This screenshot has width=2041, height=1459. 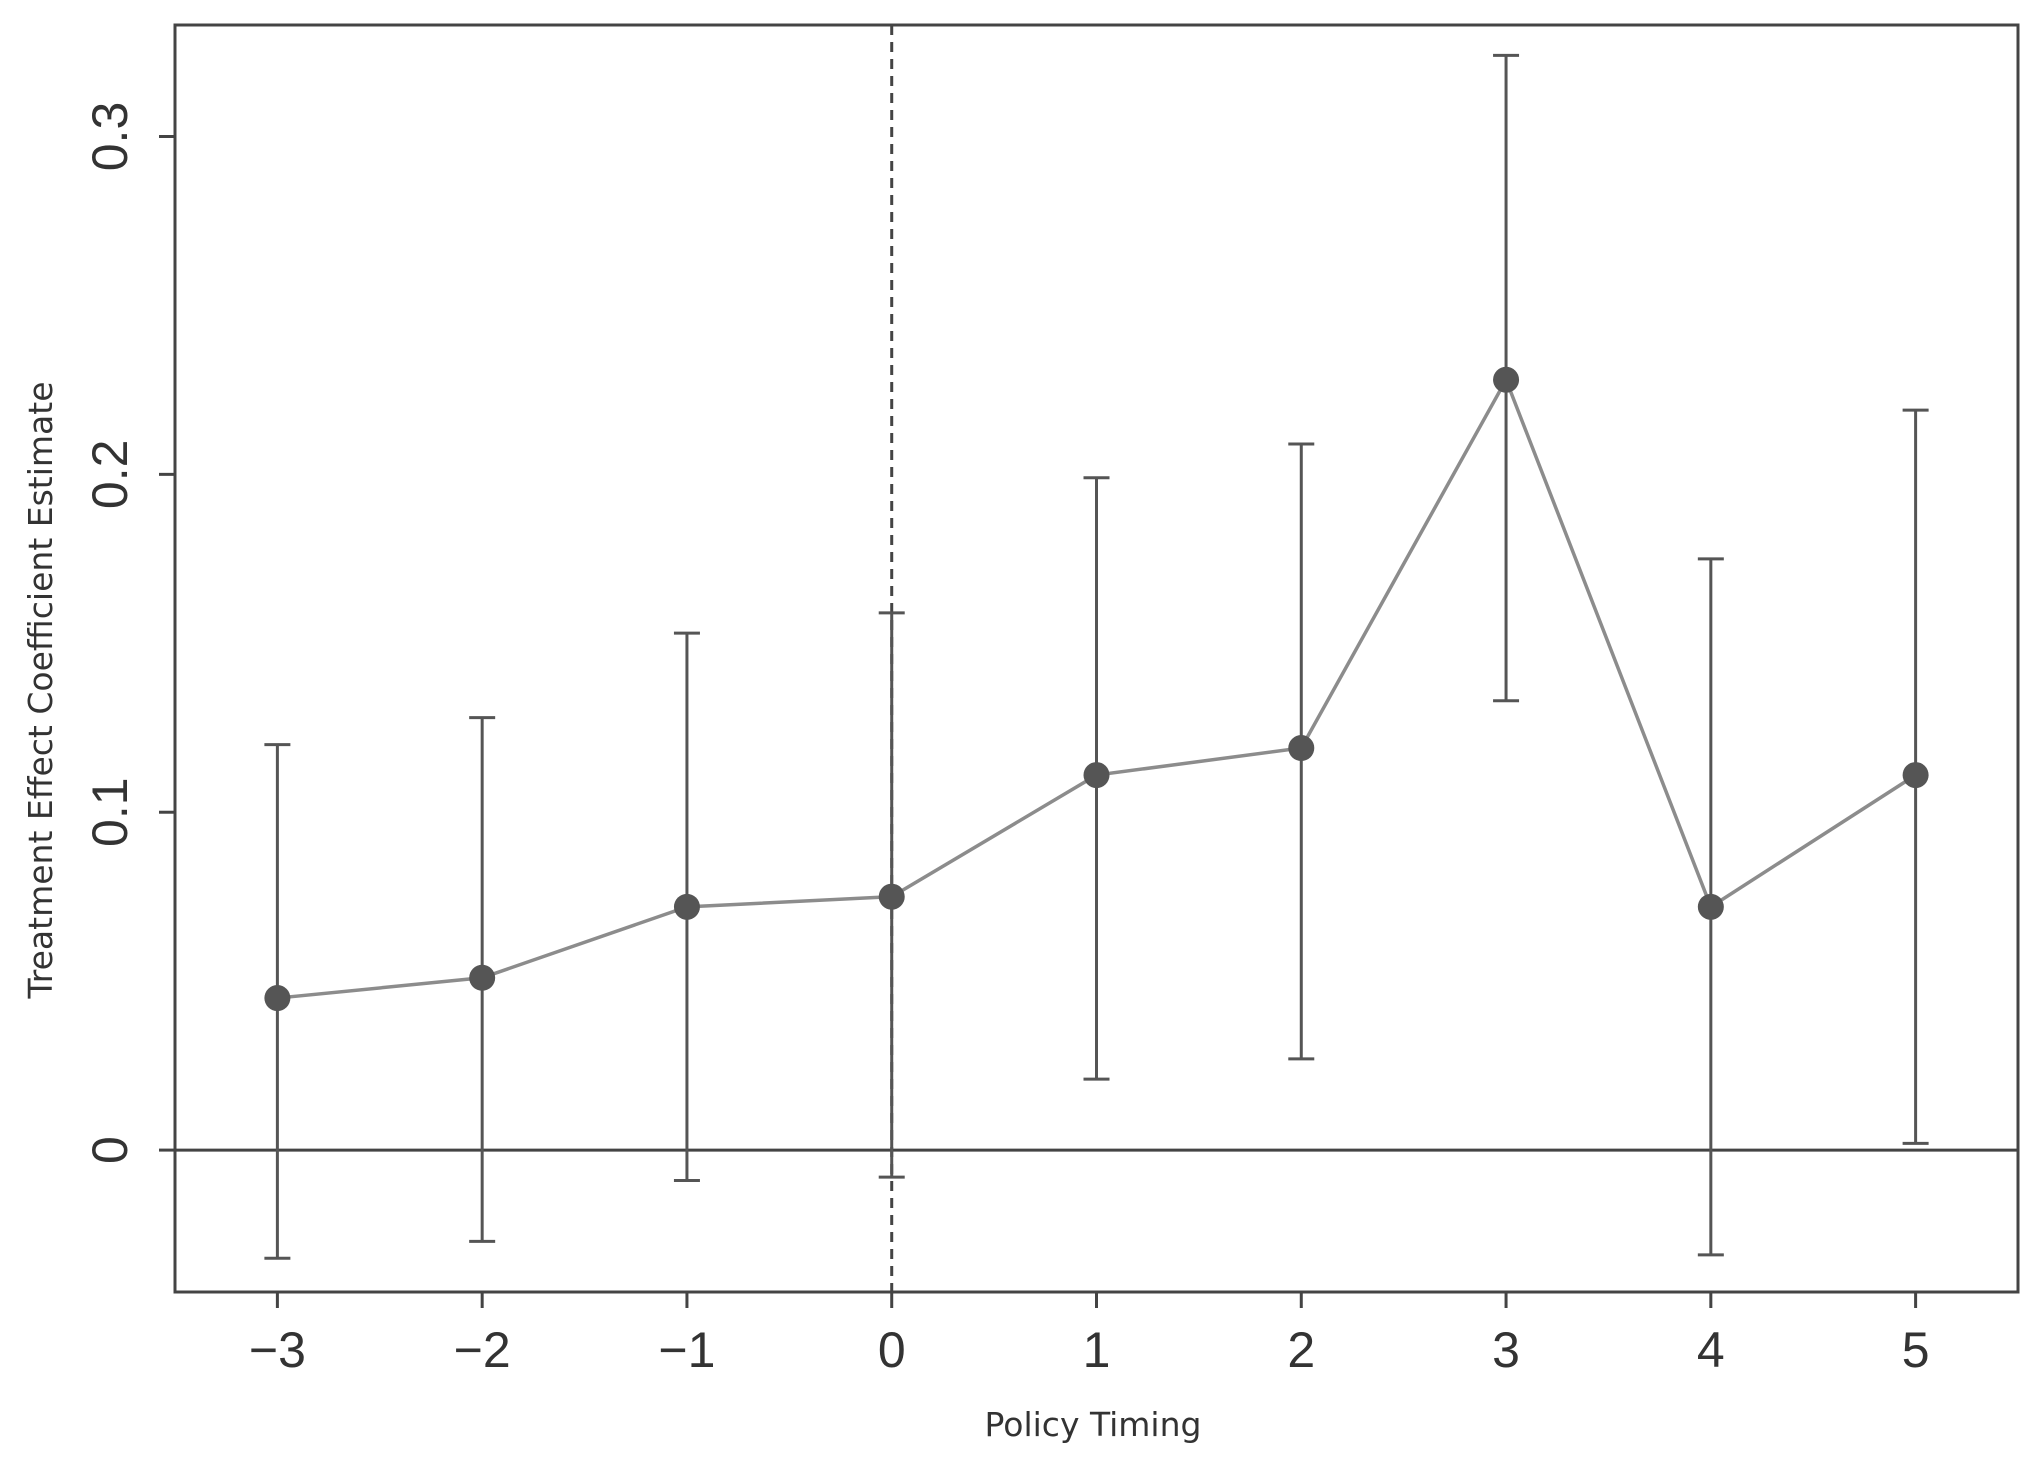 What do you see at coordinates (277, 1350) in the screenshot?
I see `x-tick-label: −3` at bounding box center [277, 1350].